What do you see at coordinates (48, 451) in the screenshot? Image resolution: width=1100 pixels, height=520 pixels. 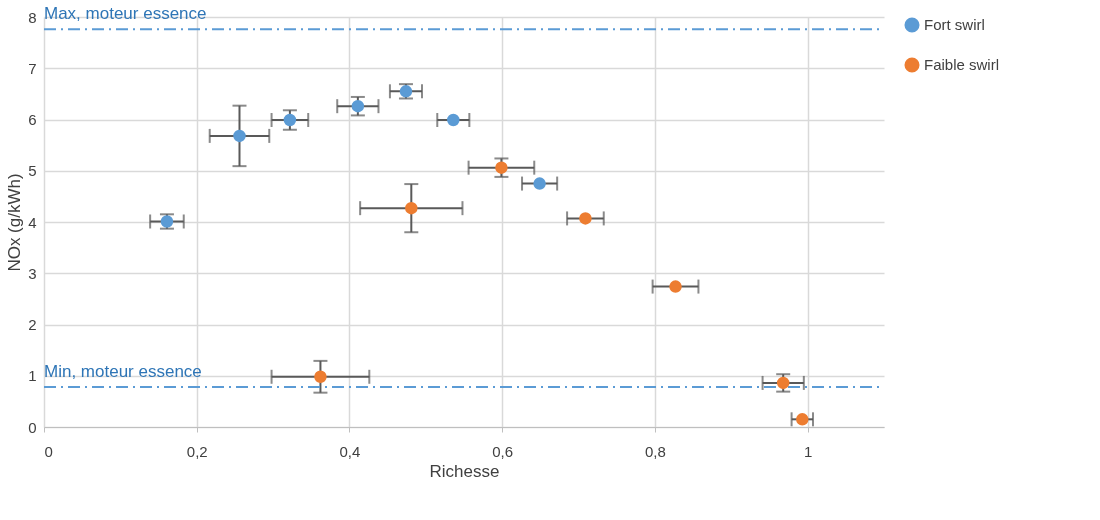 I see `x-tick-label: 0` at bounding box center [48, 451].